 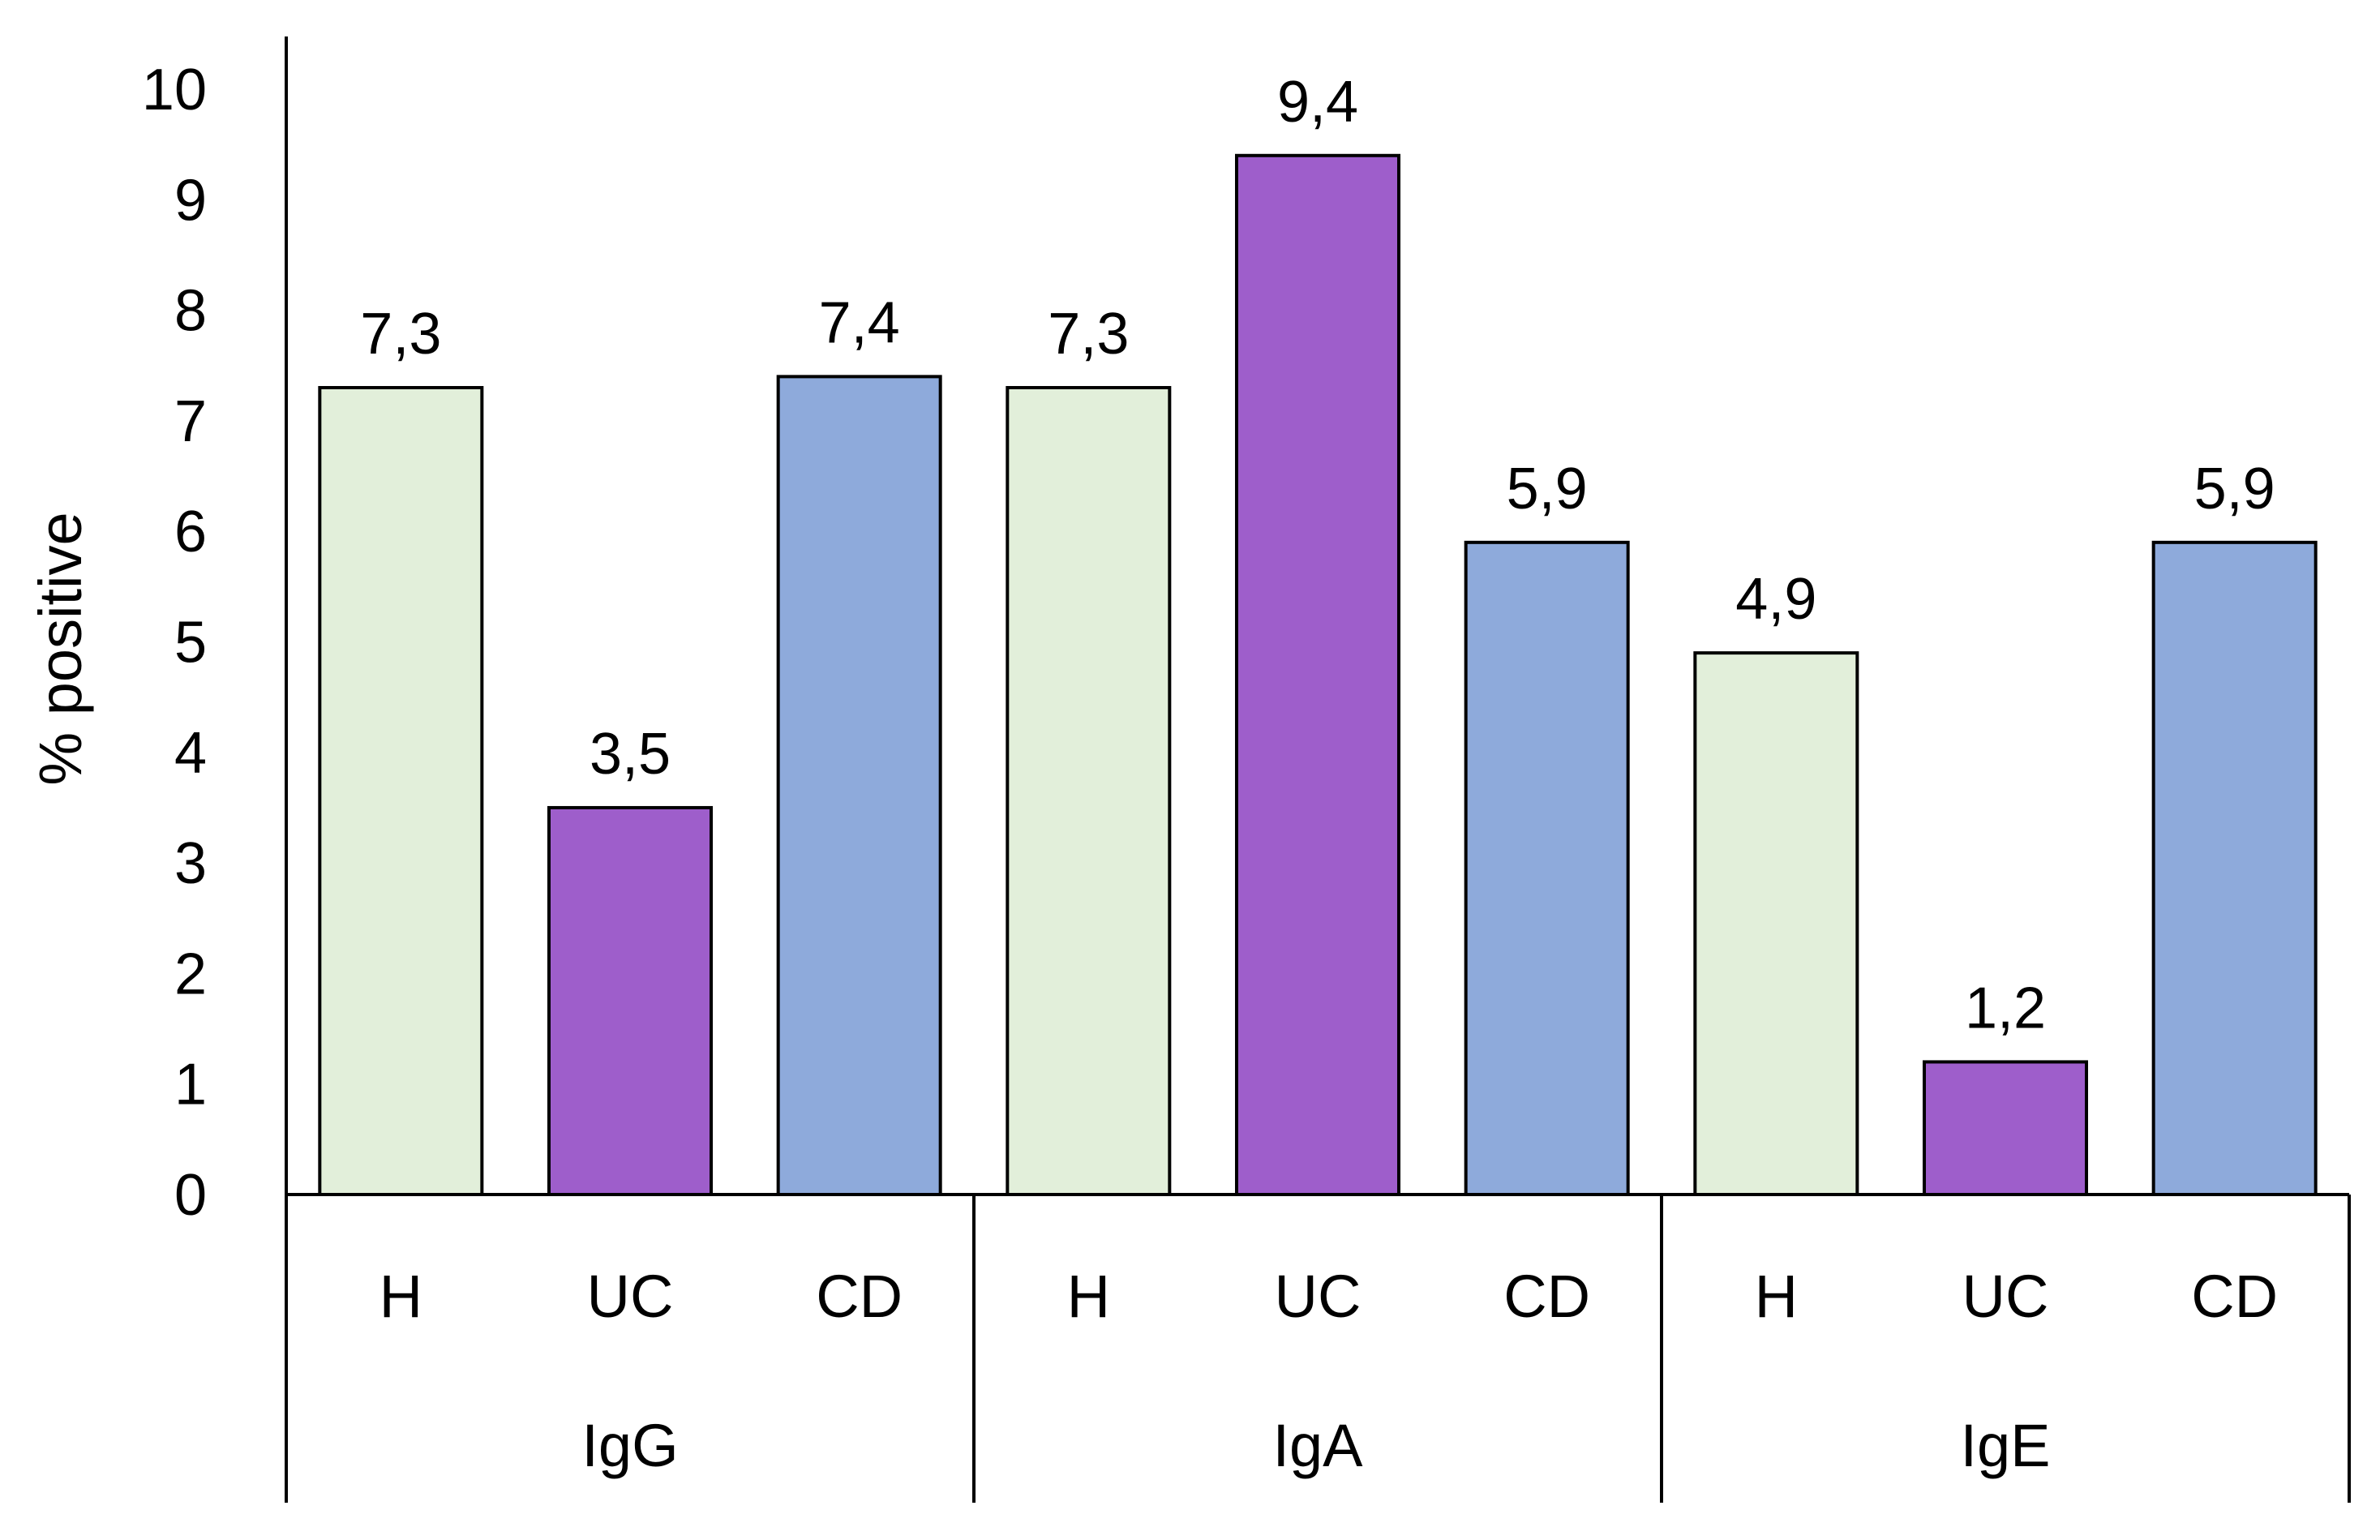 What do you see at coordinates (1089, 791) in the screenshot?
I see `bar-iga-h` at bounding box center [1089, 791].